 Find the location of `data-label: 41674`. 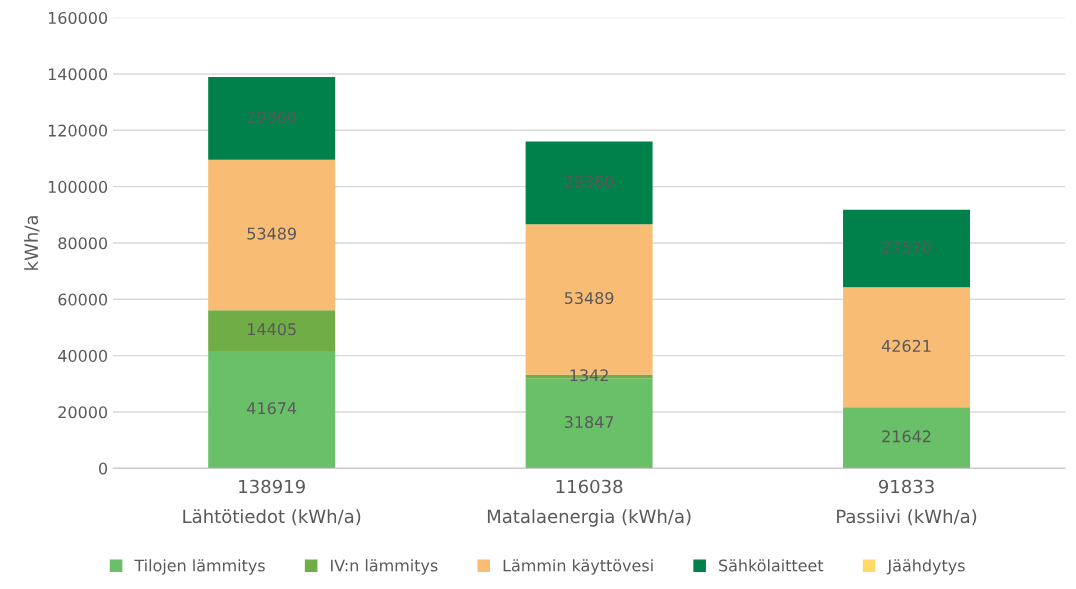

data-label: 41674 is located at coordinates (272, 408).